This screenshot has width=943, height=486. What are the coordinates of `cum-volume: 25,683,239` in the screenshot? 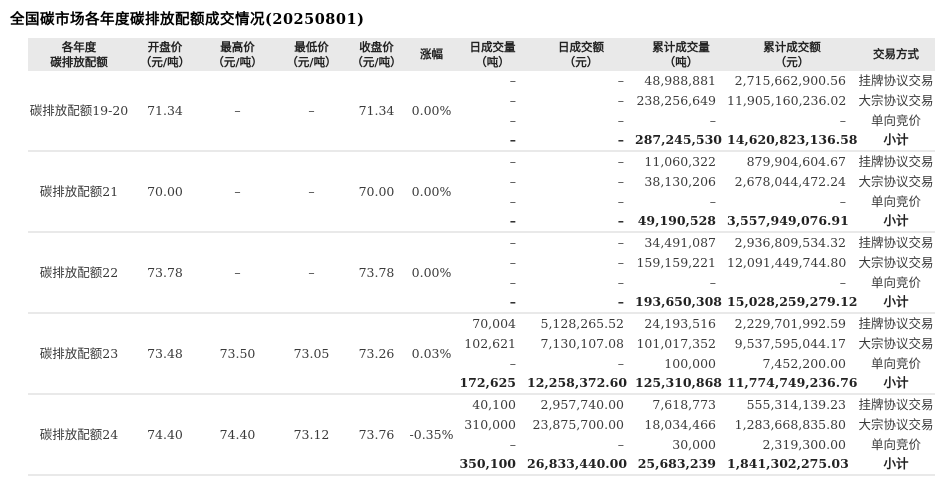 It's located at (676, 464).